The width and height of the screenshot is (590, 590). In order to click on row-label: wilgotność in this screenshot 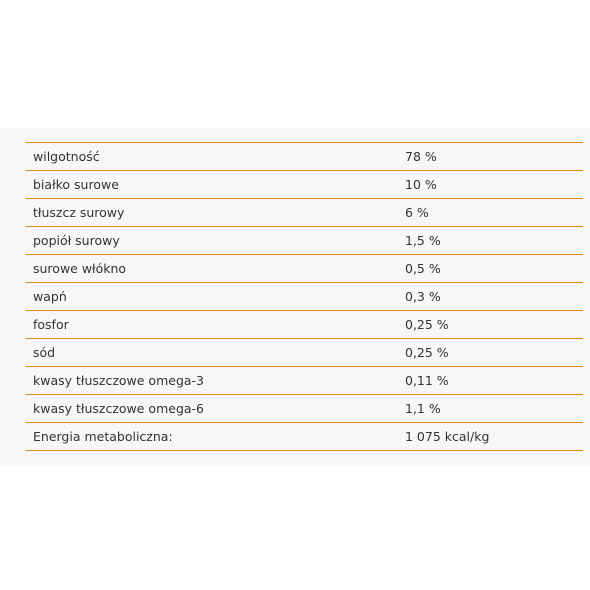, I will do `click(212, 156)`.